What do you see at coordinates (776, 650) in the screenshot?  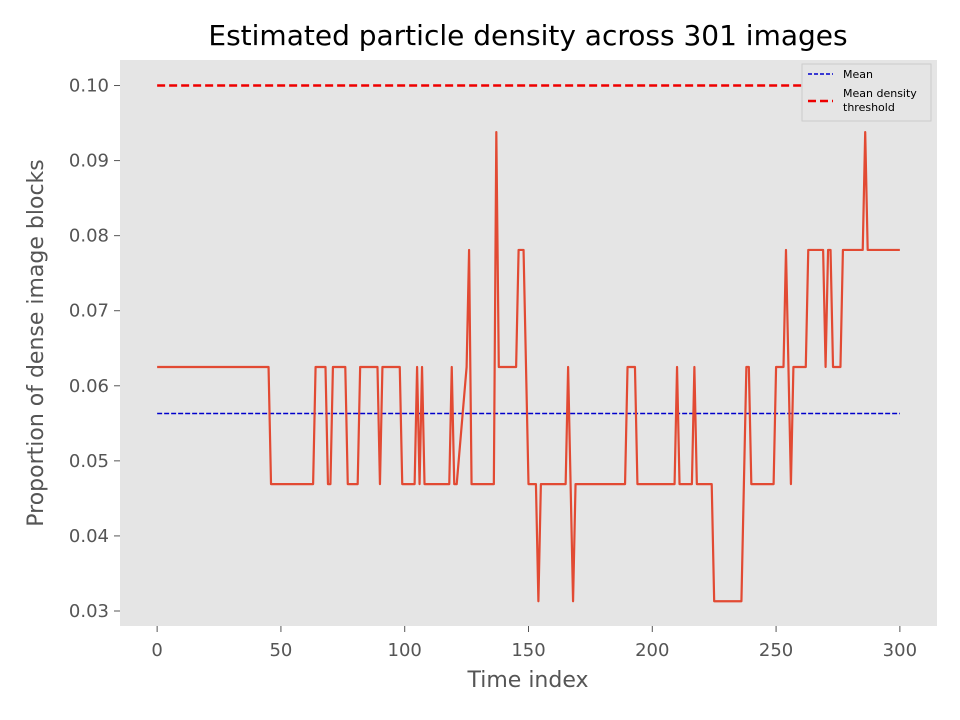 I see `x-tick-label: 250` at bounding box center [776, 650].